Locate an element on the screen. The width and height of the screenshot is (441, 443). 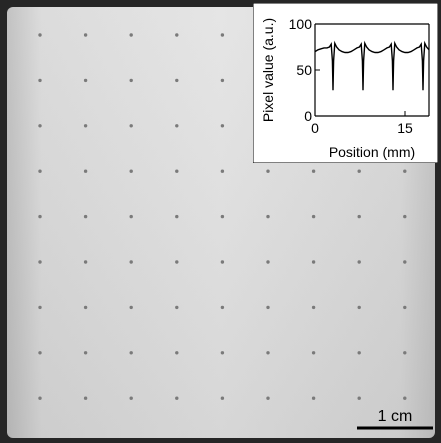
x-tick-label: 15 is located at coordinates (405, 128).